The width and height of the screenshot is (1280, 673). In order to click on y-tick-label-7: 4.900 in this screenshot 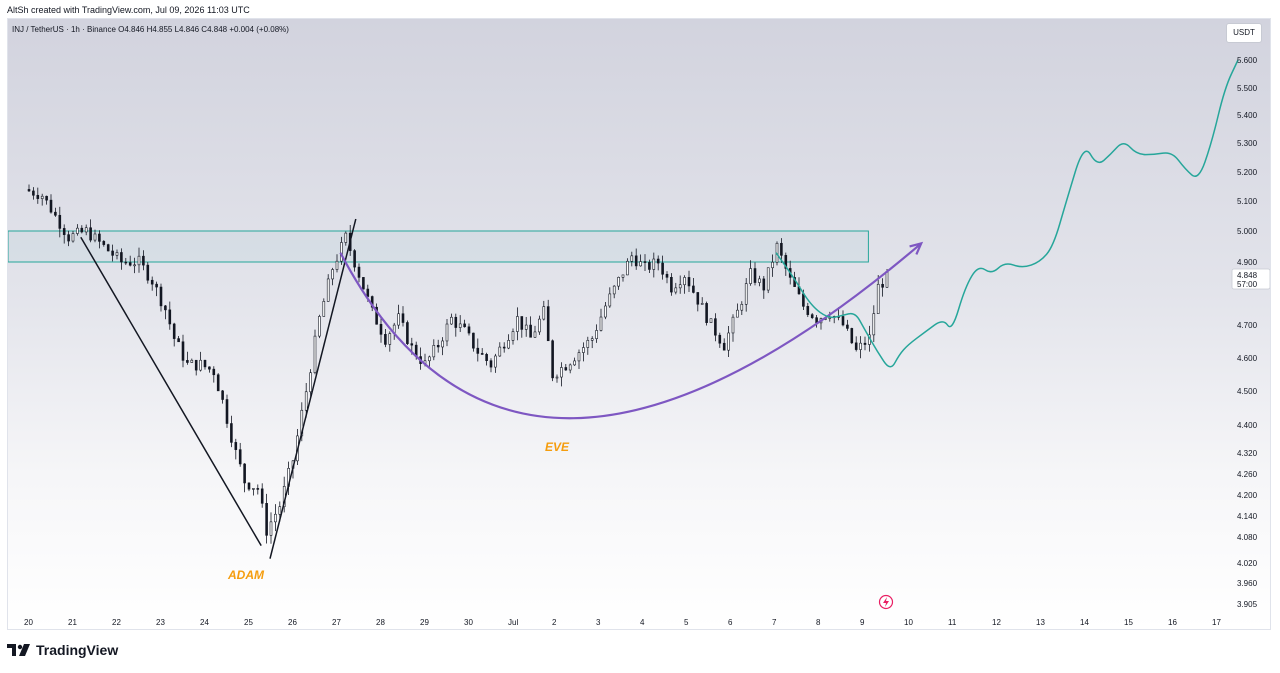, I will do `click(1247, 262)`.